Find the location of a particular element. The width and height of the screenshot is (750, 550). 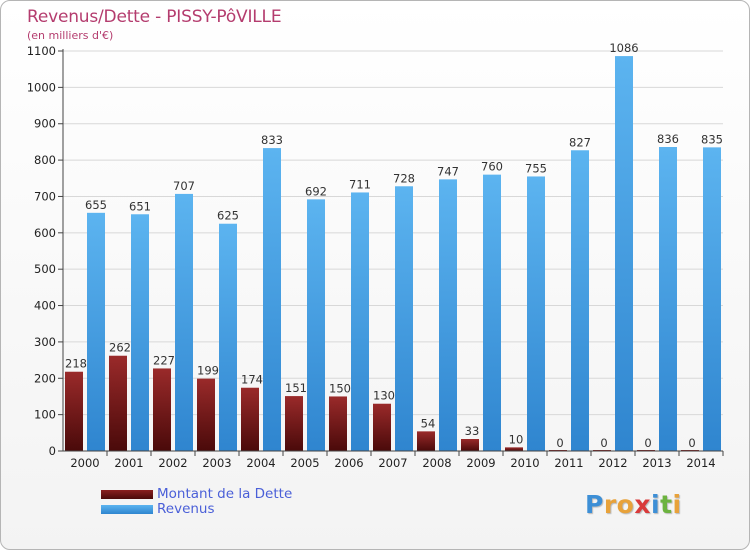

data-label: 150 is located at coordinates (340, 388).